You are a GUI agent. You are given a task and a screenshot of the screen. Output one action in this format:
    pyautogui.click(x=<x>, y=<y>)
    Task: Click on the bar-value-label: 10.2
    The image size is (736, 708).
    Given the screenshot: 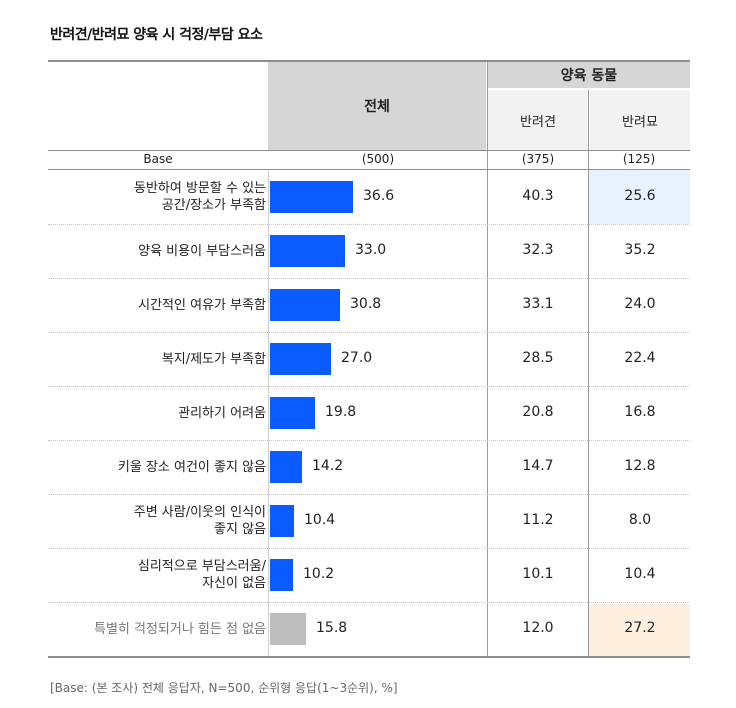 What is the action you would take?
    pyautogui.click(x=319, y=574)
    